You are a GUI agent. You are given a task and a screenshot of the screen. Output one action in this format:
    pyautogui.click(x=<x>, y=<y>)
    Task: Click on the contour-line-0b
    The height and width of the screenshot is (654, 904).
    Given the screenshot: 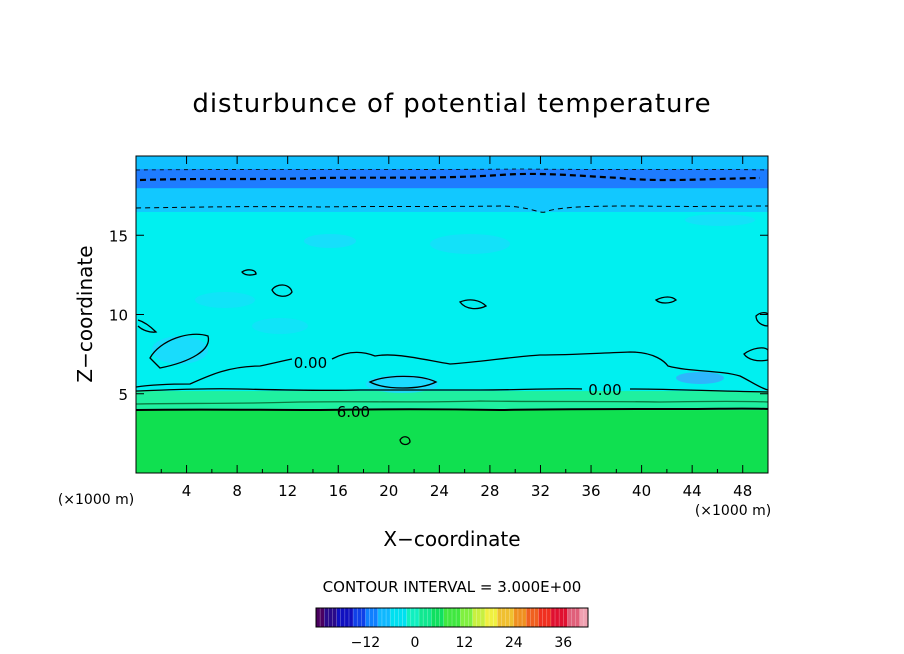 What is the action you would take?
    pyautogui.click(x=452, y=390)
    